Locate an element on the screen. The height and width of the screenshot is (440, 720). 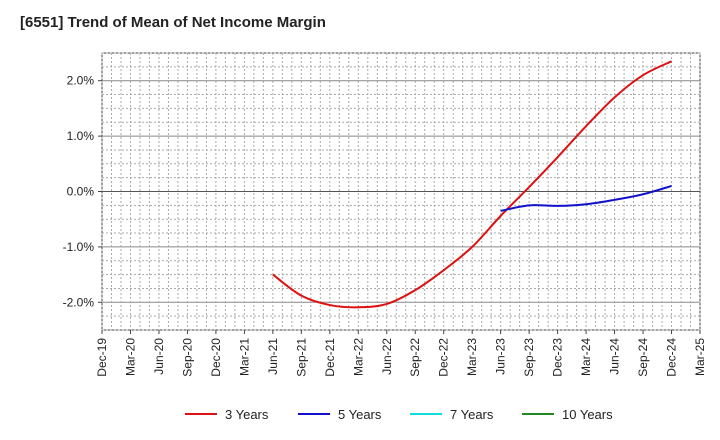
legend-label-1: 5 Years is located at coordinates (360, 414).